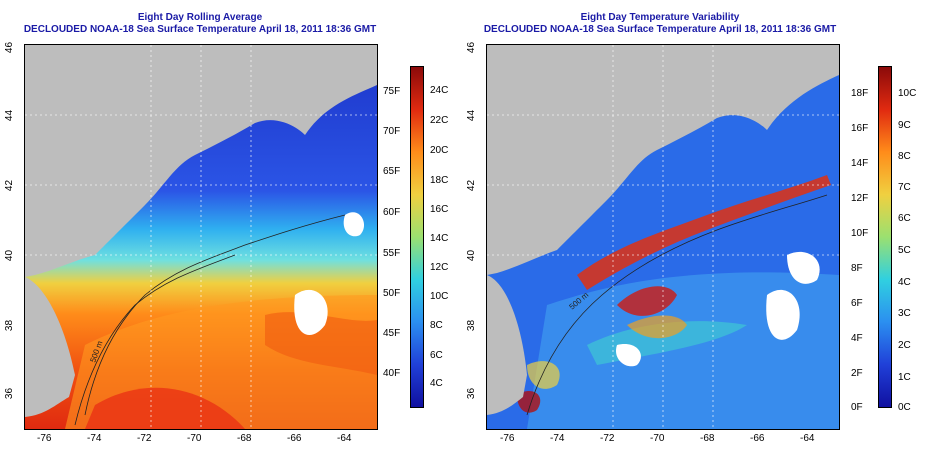  I want to click on right-x-tick: -72, so click(607, 438).